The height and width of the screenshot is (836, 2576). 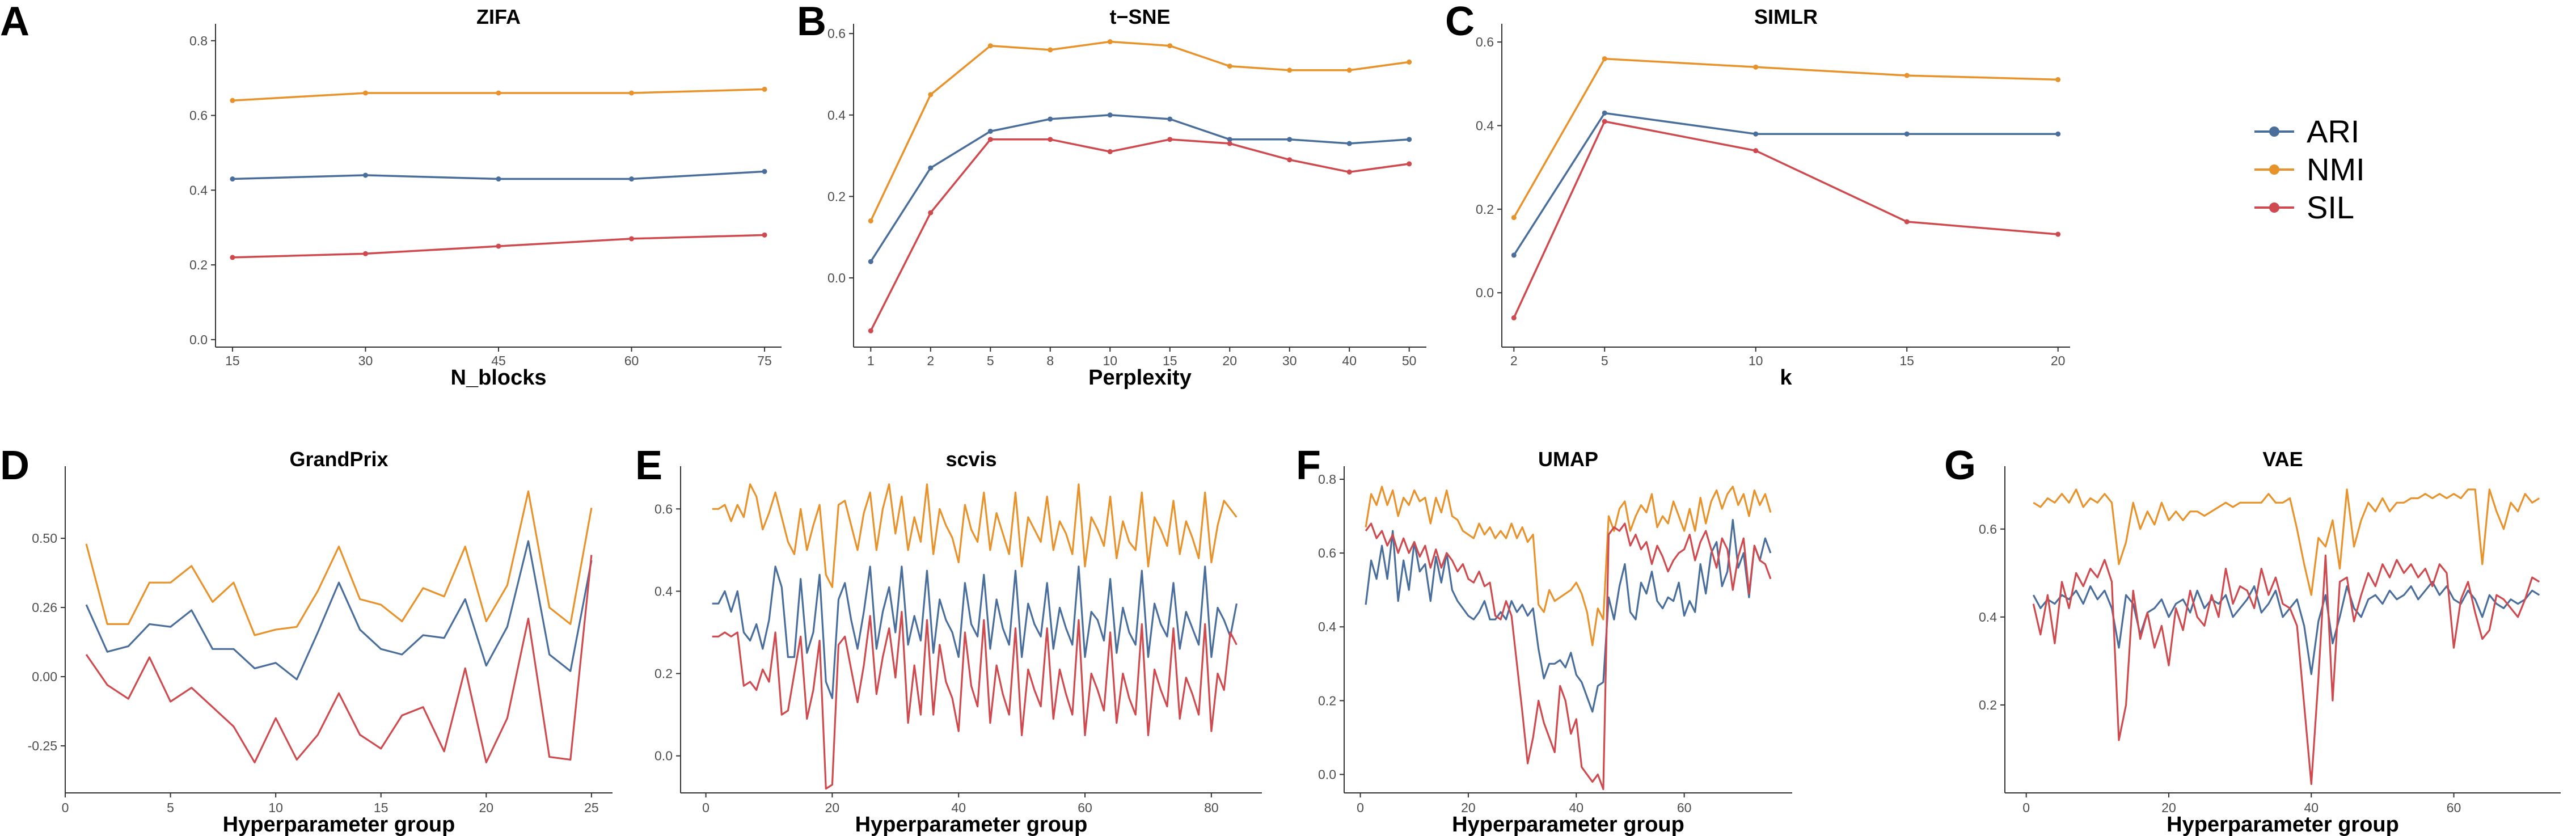 I want to click on chart-title: SIMLR, so click(x=1786, y=16).